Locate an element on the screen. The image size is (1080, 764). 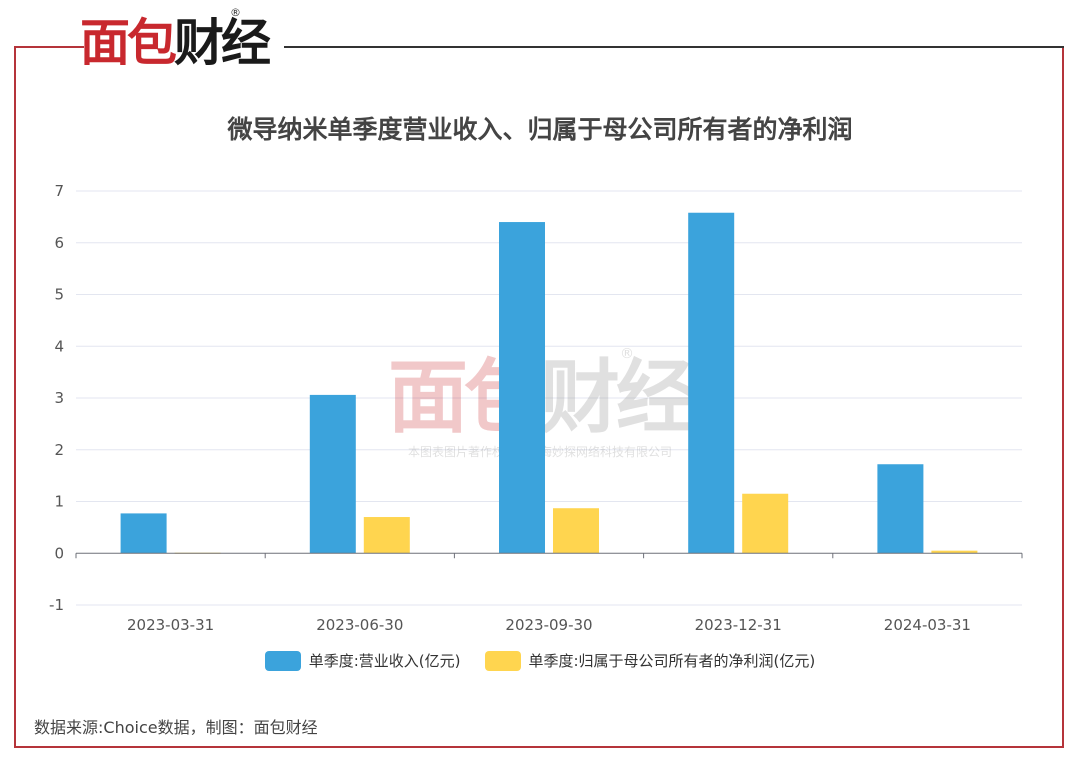
legend-item-net-profit: 单季度:归属于母公司所有者的净利润(亿元) is located at coordinates (650, 660).